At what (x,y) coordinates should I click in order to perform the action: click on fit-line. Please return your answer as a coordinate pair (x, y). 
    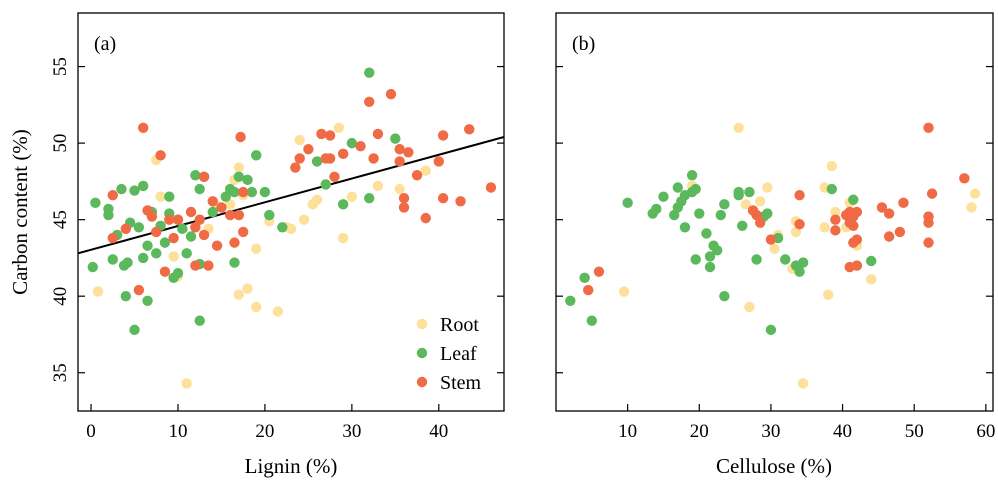
    Looking at the image, I should click on (291, 195).